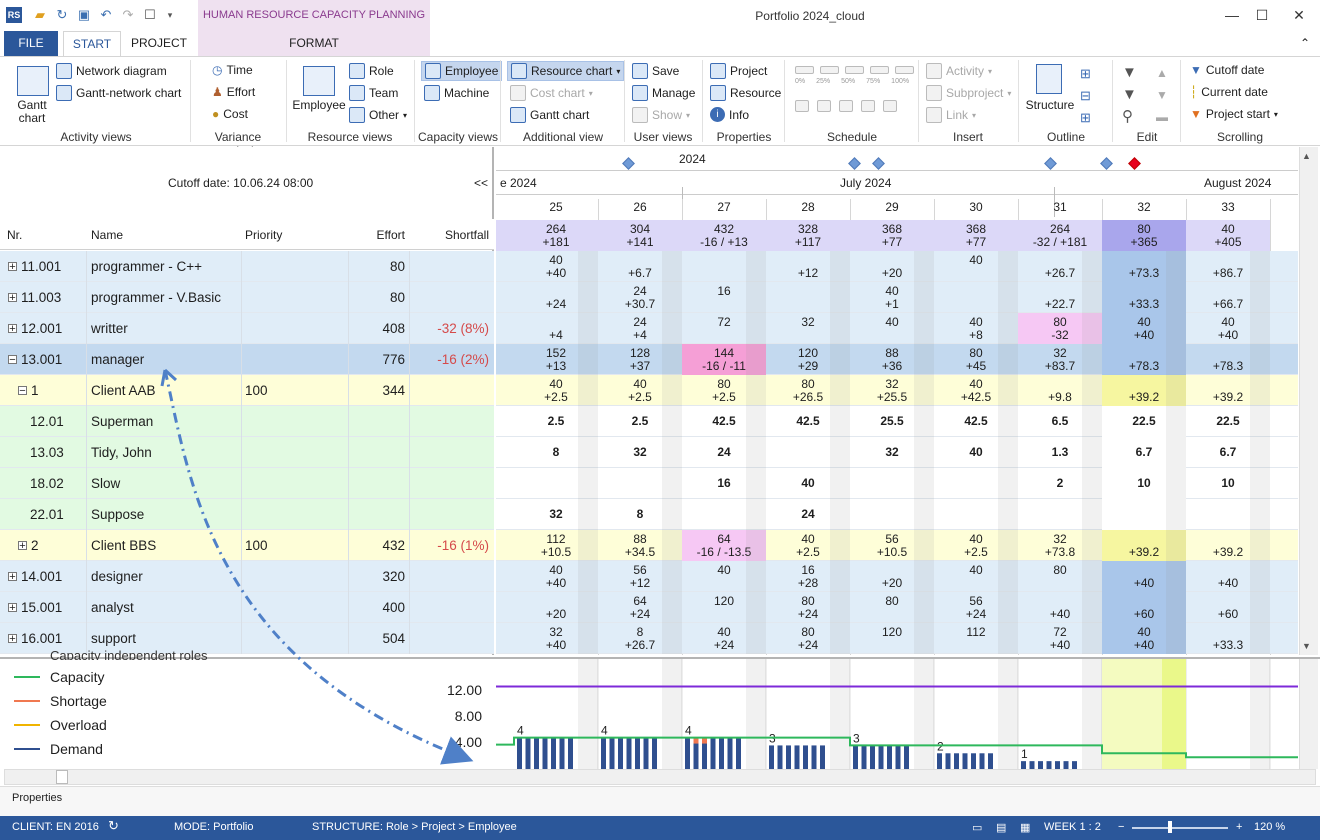 The height and width of the screenshot is (840, 1320). I want to click on capacity-cell: +12, so click(808, 273).